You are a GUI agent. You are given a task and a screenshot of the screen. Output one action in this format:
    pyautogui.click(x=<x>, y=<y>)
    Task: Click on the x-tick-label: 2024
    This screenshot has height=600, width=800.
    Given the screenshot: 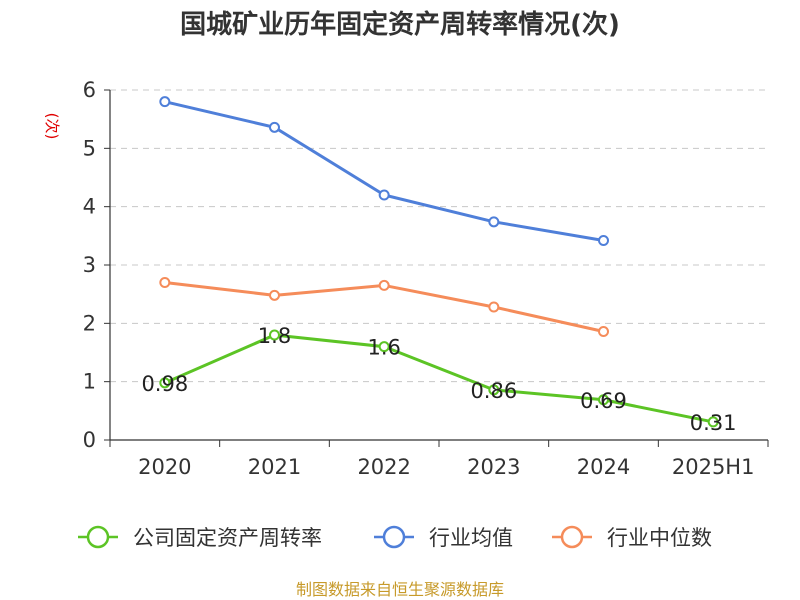 What is the action you would take?
    pyautogui.click(x=603, y=467)
    